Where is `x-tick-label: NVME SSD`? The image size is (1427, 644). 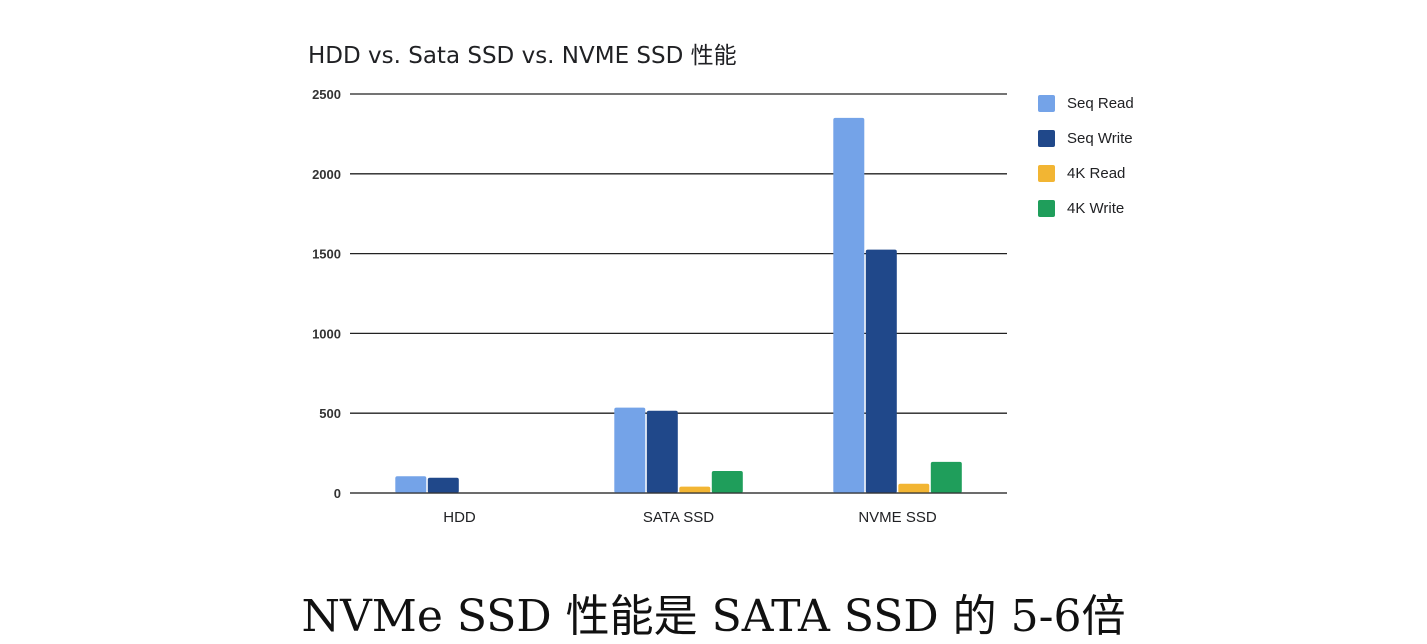
x-tick-label: NVME SSD is located at coordinates (897, 517).